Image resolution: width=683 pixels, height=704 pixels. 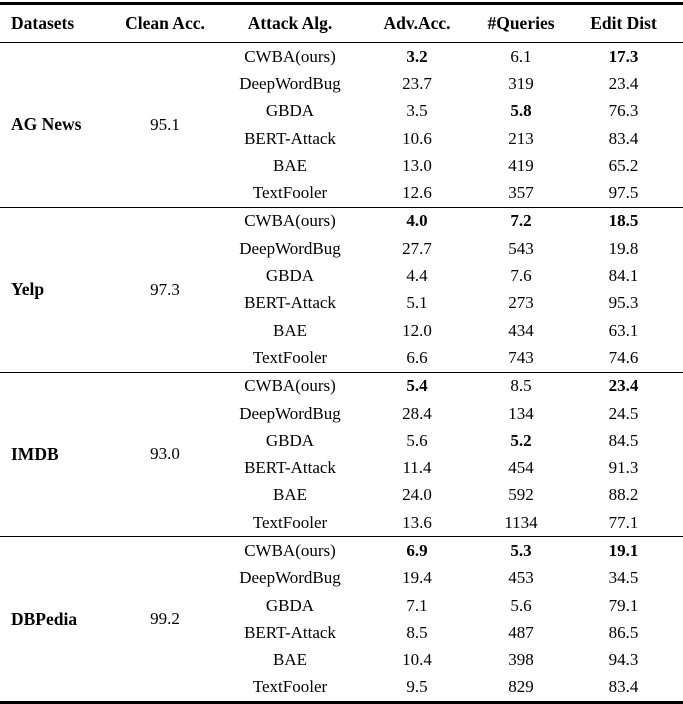 I want to click on adv-acc-cell: 3.5, so click(x=417, y=111).